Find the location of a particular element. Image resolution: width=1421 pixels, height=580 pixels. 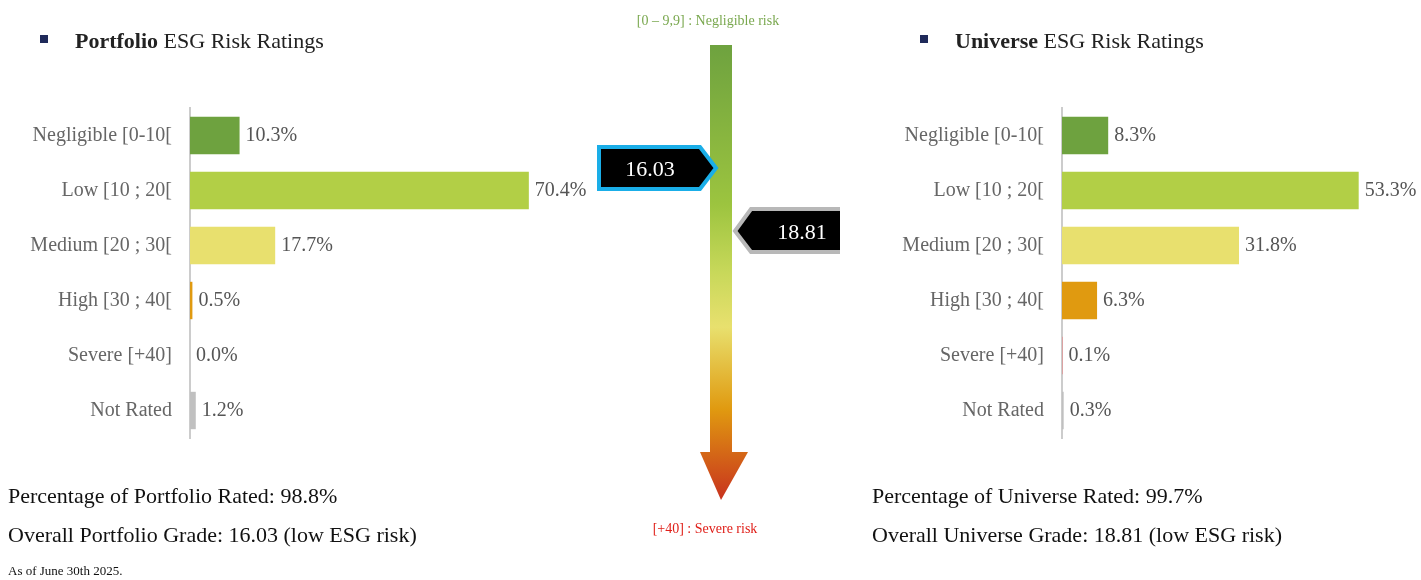

text: [0 – 9,9] : Negligible risk is located at coordinates (708, 20).